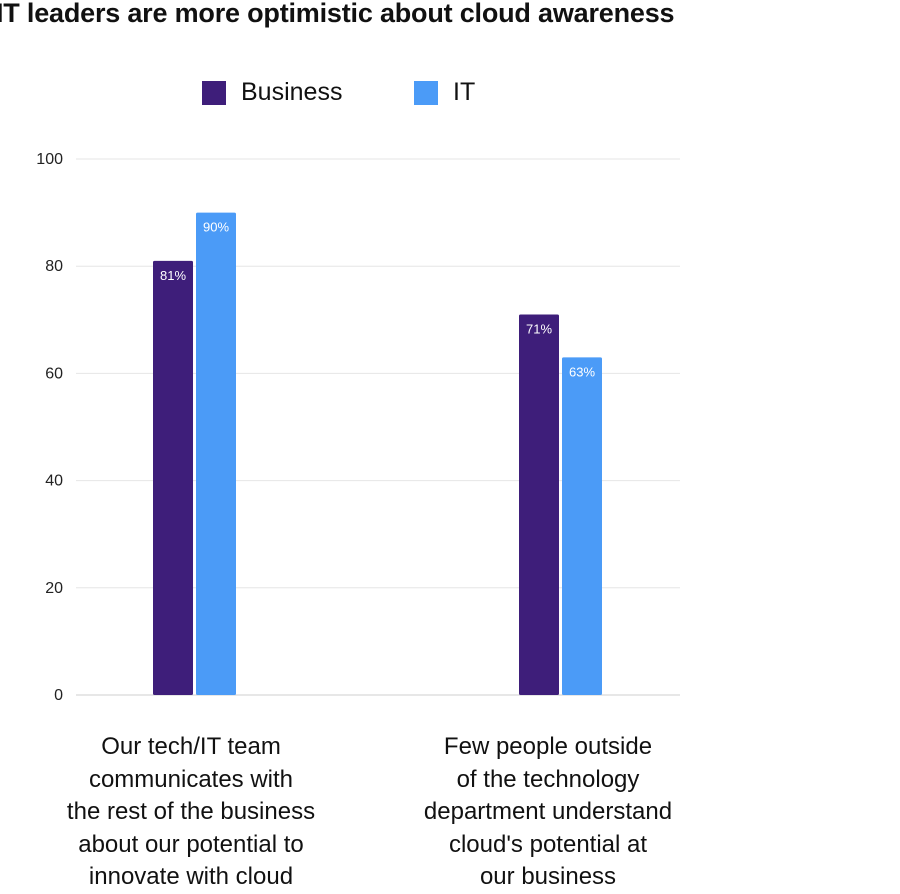 This screenshot has width=900, height=894. Describe the element at coordinates (444, 92) in the screenshot. I see `legend-item-it: IT` at that location.